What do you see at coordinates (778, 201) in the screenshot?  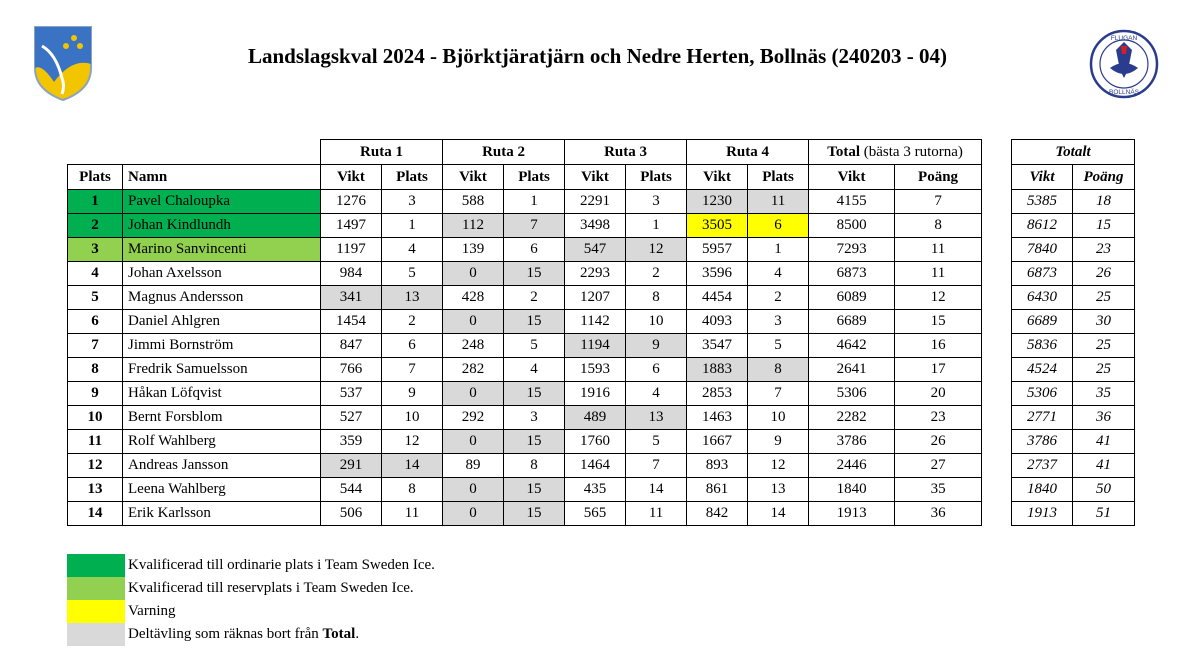 I see `ruta4-plats-cell: 11` at bounding box center [778, 201].